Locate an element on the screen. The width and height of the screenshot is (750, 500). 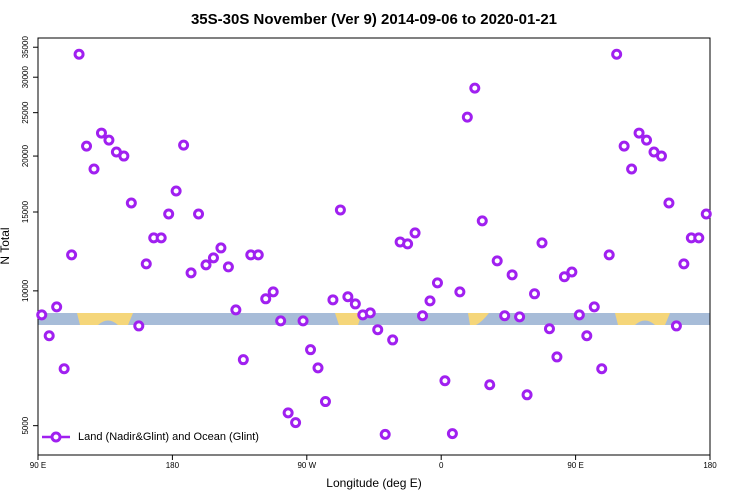
map-strip is located at coordinates (374, 319).